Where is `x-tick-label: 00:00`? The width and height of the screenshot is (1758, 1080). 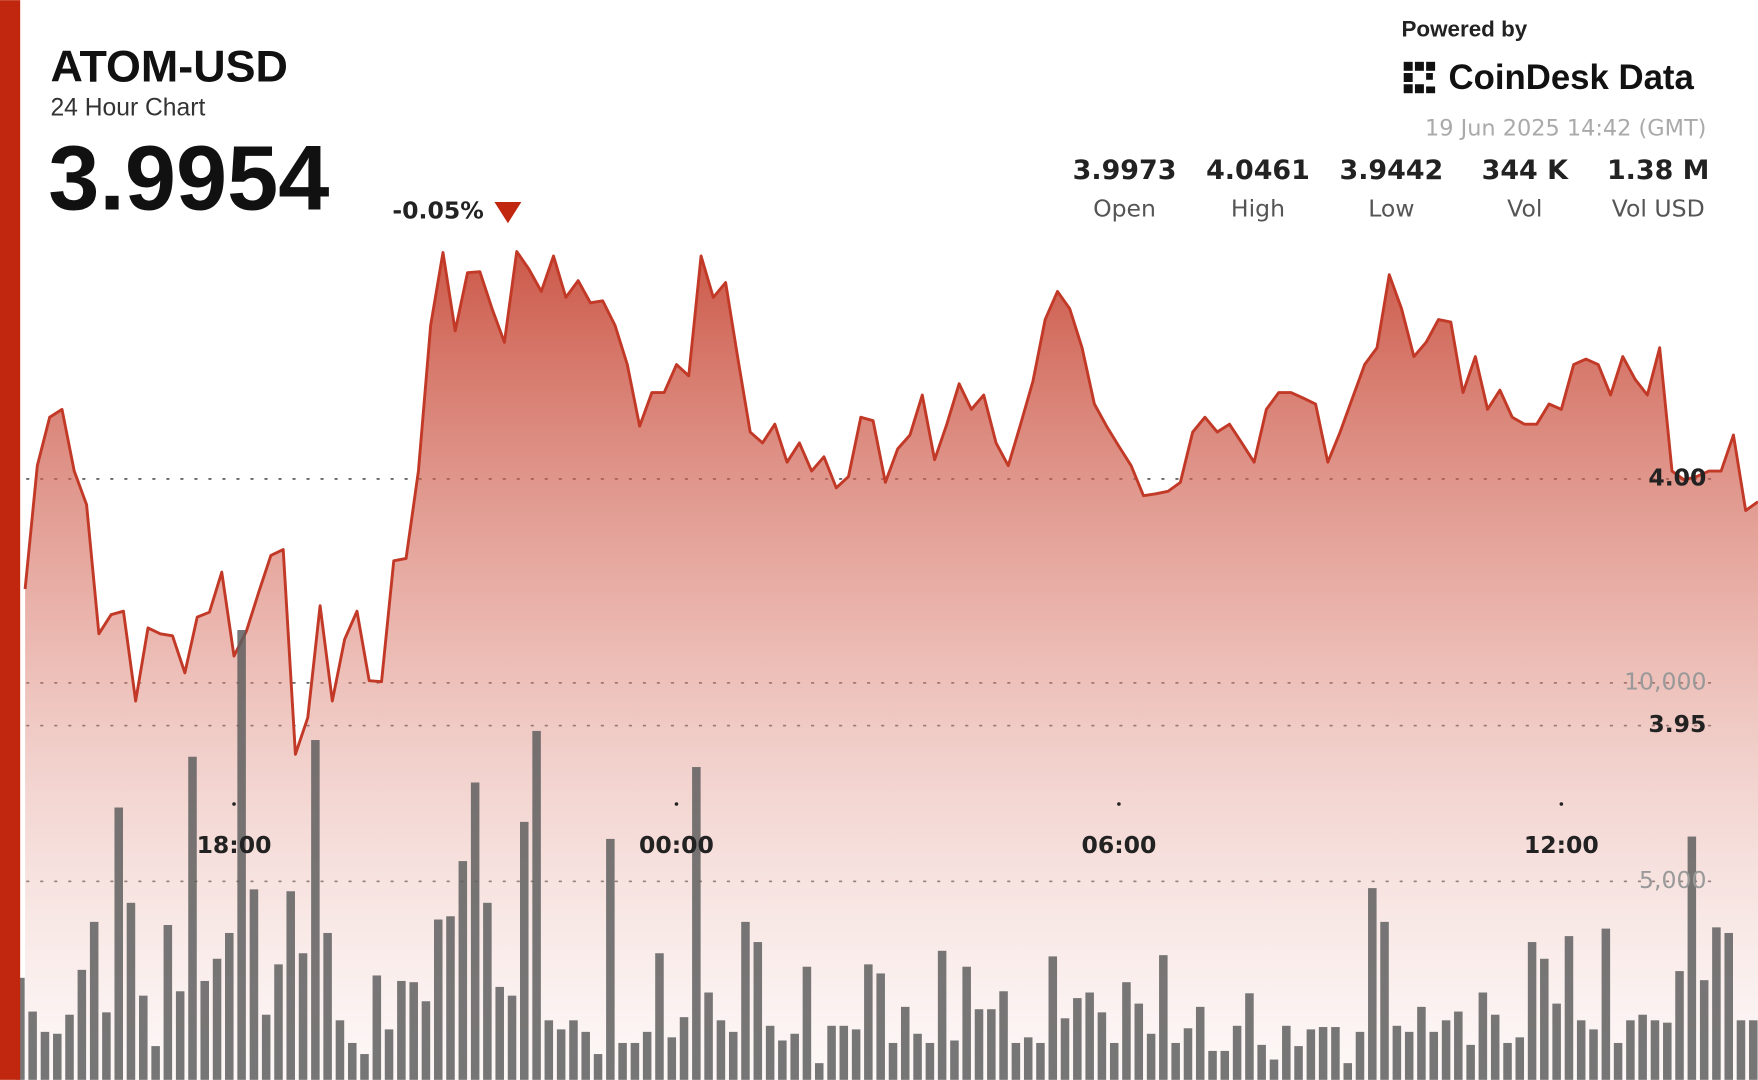
x-tick-label: 00:00 is located at coordinates (676, 845).